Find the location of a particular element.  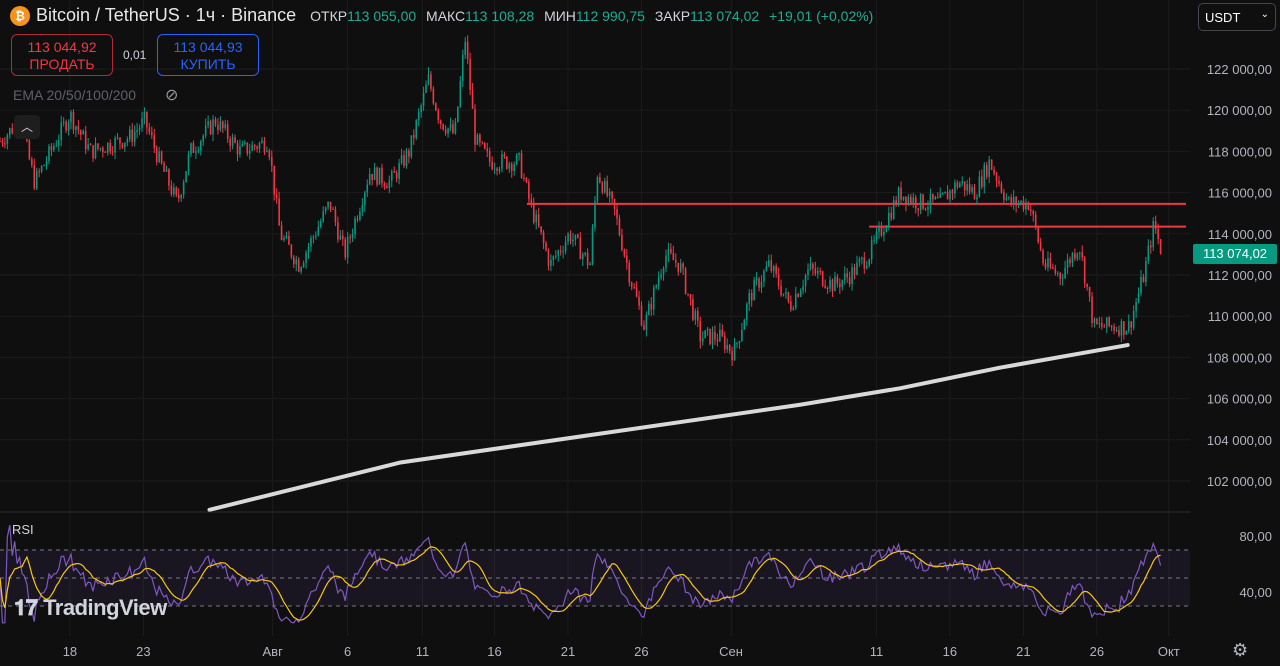

rsi-label: RSI is located at coordinates (23, 529).